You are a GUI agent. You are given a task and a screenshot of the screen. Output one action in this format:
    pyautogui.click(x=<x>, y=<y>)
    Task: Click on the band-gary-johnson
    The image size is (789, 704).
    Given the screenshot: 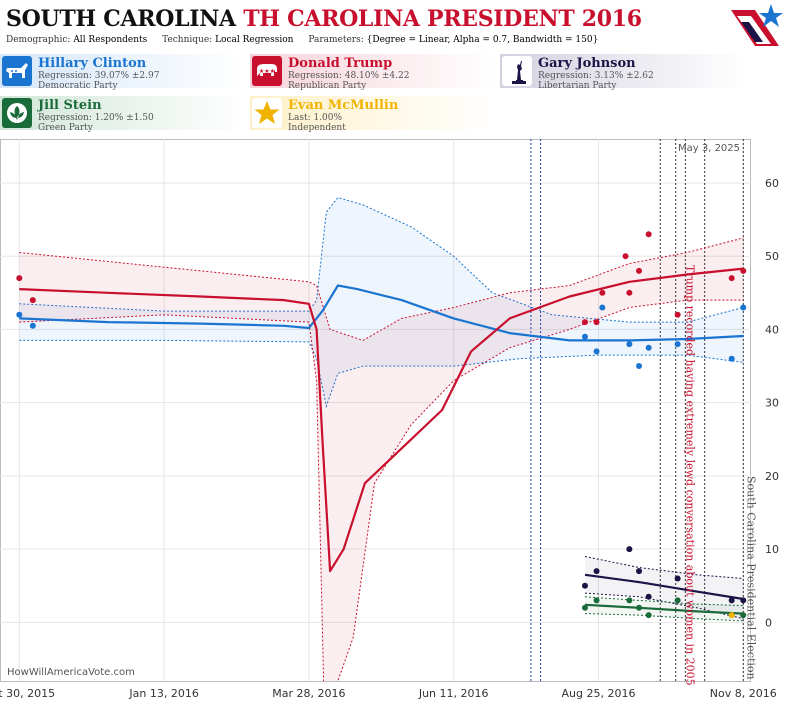 What is the action you would take?
    pyautogui.click(x=664, y=587)
    